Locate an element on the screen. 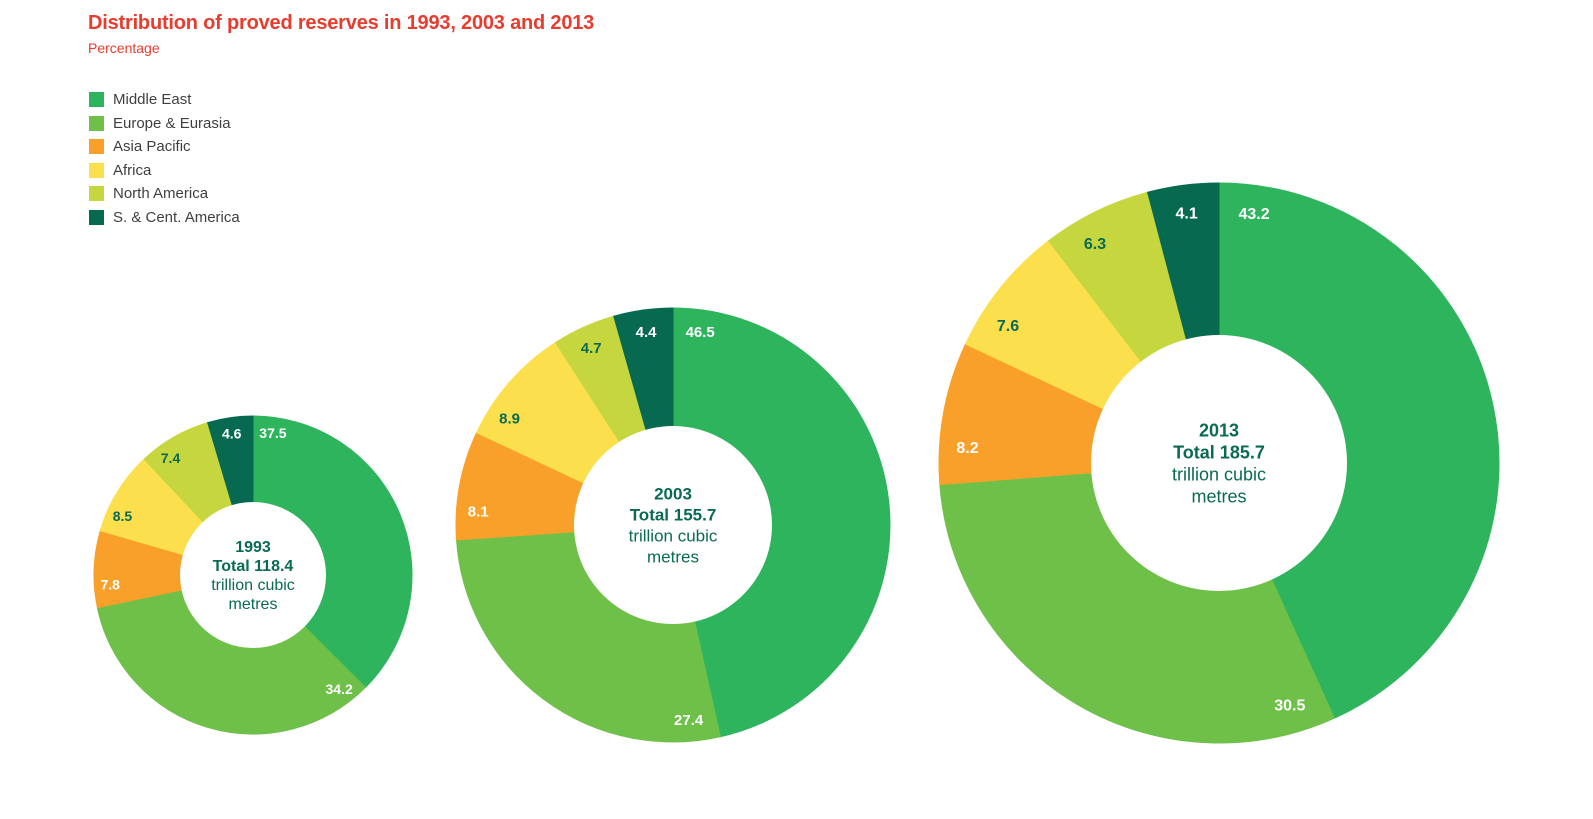  donut-center-total: Total 185.7 is located at coordinates (1219, 452).